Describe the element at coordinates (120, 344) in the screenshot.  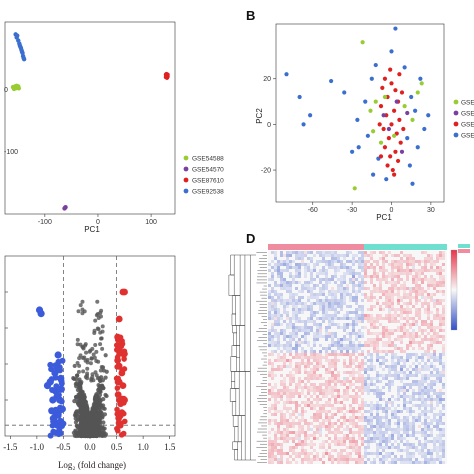
I see `volcano-point-up` at that location.